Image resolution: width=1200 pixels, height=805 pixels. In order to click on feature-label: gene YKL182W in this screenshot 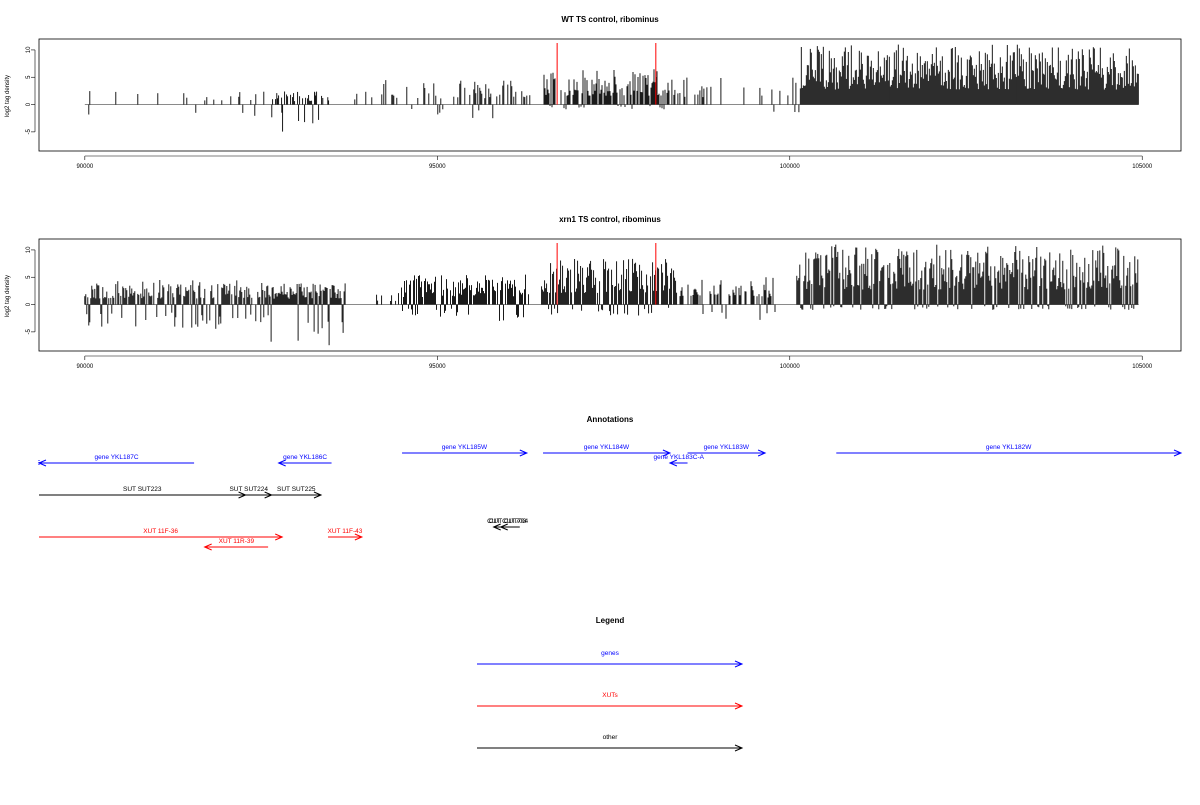, I will do `click(1009, 447)`.